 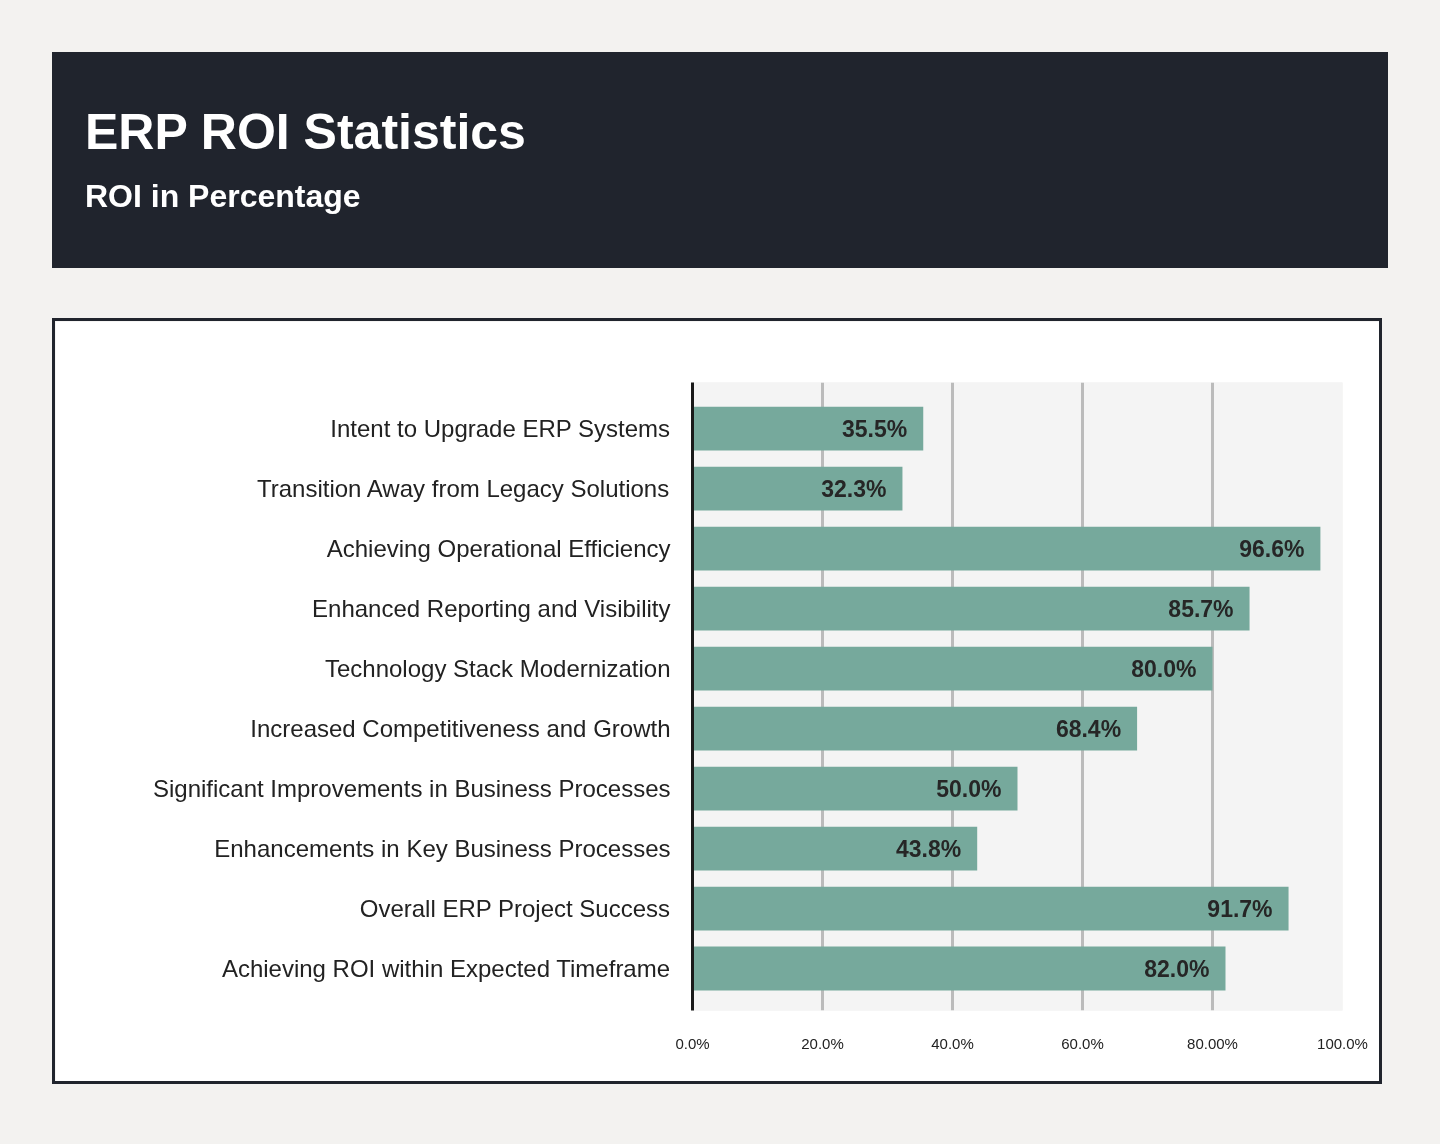 What do you see at coordinates (446, 969) in the screenshot?
I see `y-tick-label: Achieving ROI within Expected Timeframe` at bounding box center [446, 969].